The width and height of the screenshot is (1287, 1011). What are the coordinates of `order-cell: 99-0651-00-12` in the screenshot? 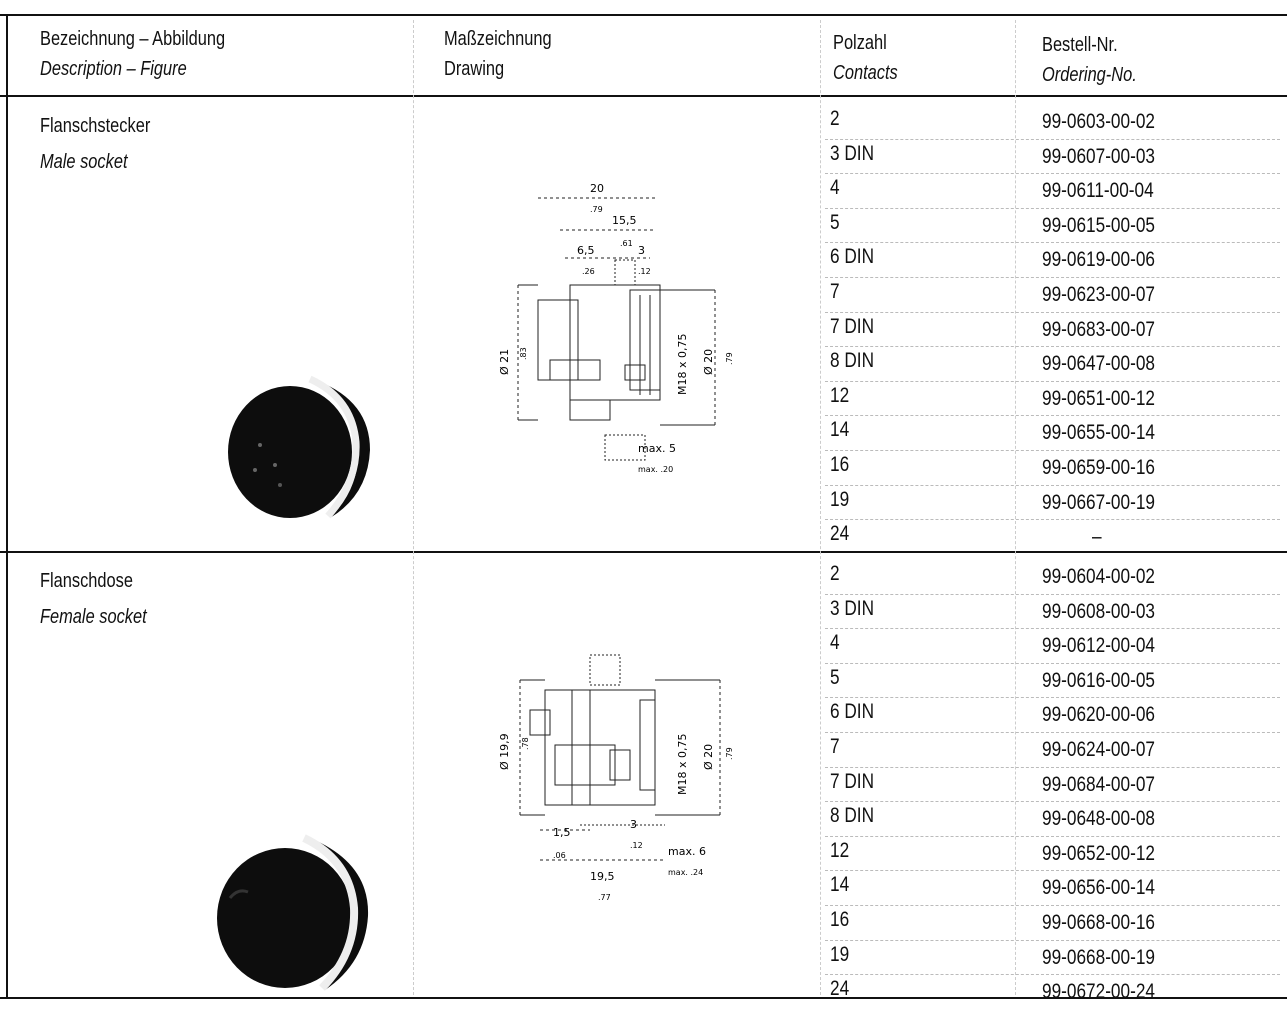 It's located at (1098, 398).